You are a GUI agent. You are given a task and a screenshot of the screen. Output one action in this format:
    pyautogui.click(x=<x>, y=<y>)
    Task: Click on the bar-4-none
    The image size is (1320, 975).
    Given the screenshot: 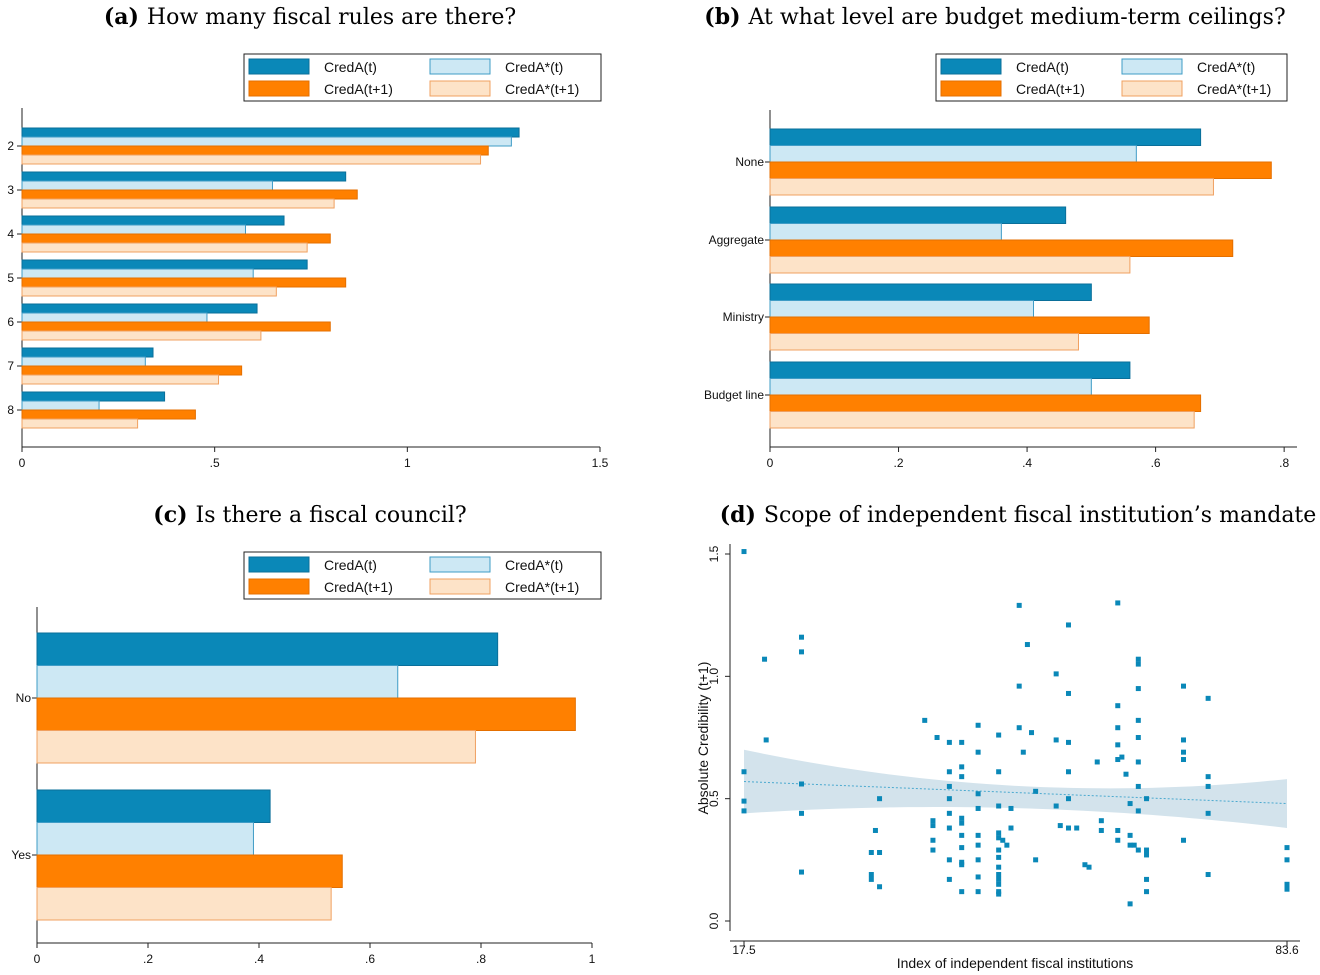 What is the action you would take?
    pyautogui.click(x=991, y=187)
    